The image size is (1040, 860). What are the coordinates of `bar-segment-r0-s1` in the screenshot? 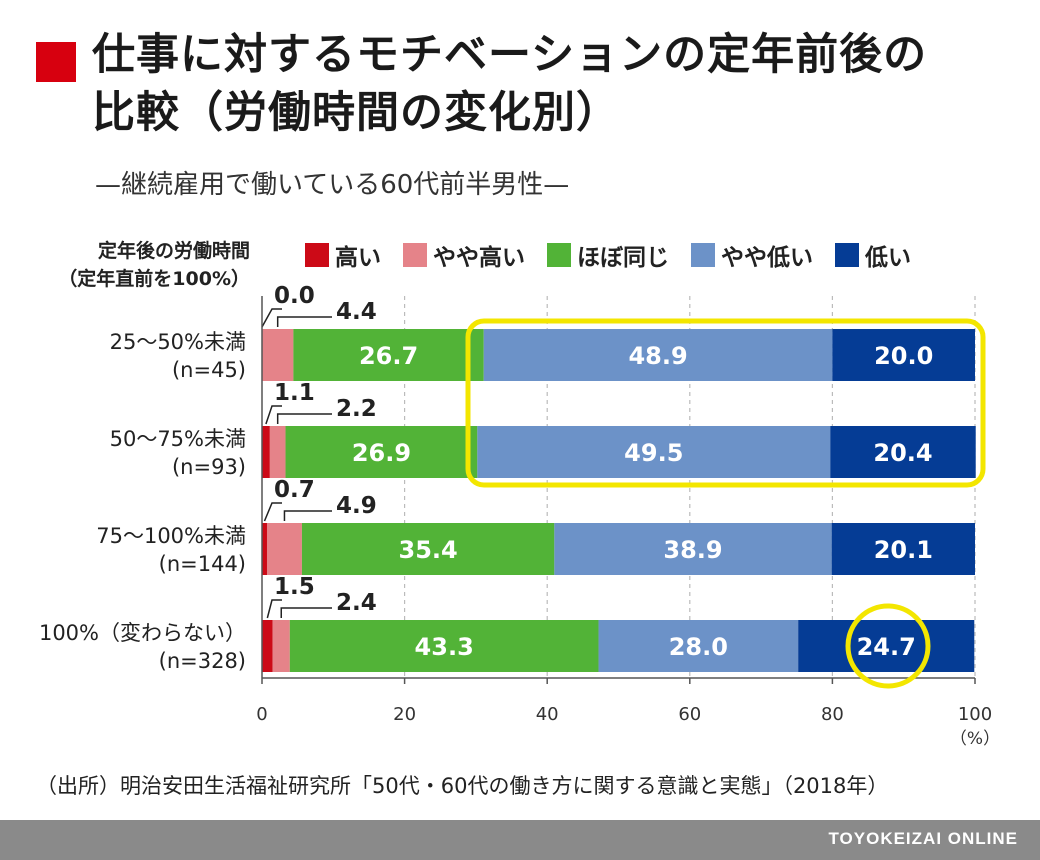 It's located at (278, 355).